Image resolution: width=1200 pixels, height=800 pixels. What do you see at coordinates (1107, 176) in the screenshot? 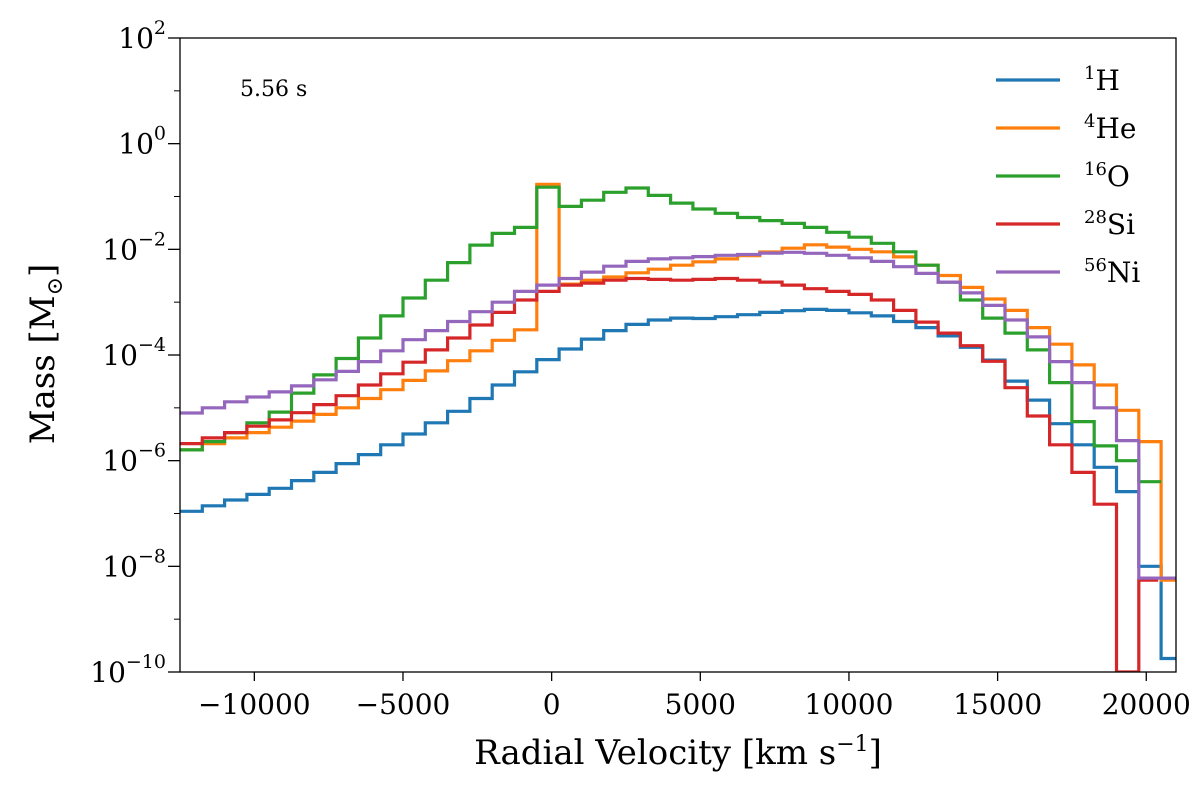
I see `legend-label: 16O` at bounding box center [1107, 176].